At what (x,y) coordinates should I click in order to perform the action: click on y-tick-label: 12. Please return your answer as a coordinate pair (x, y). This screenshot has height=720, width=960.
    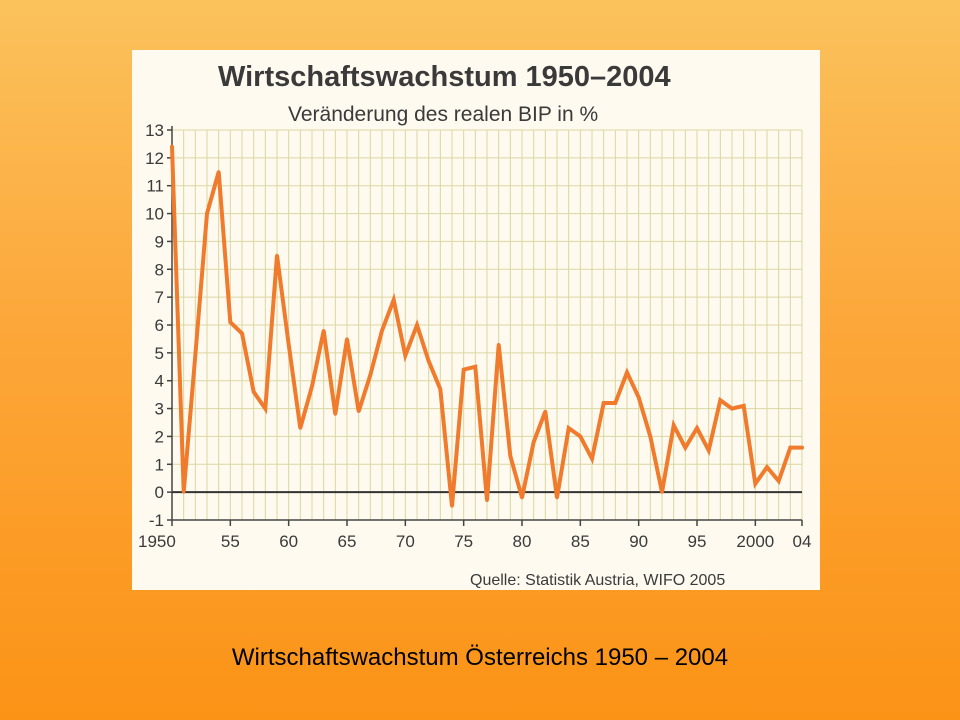
    Looking at the image, I should click on (154, 158).